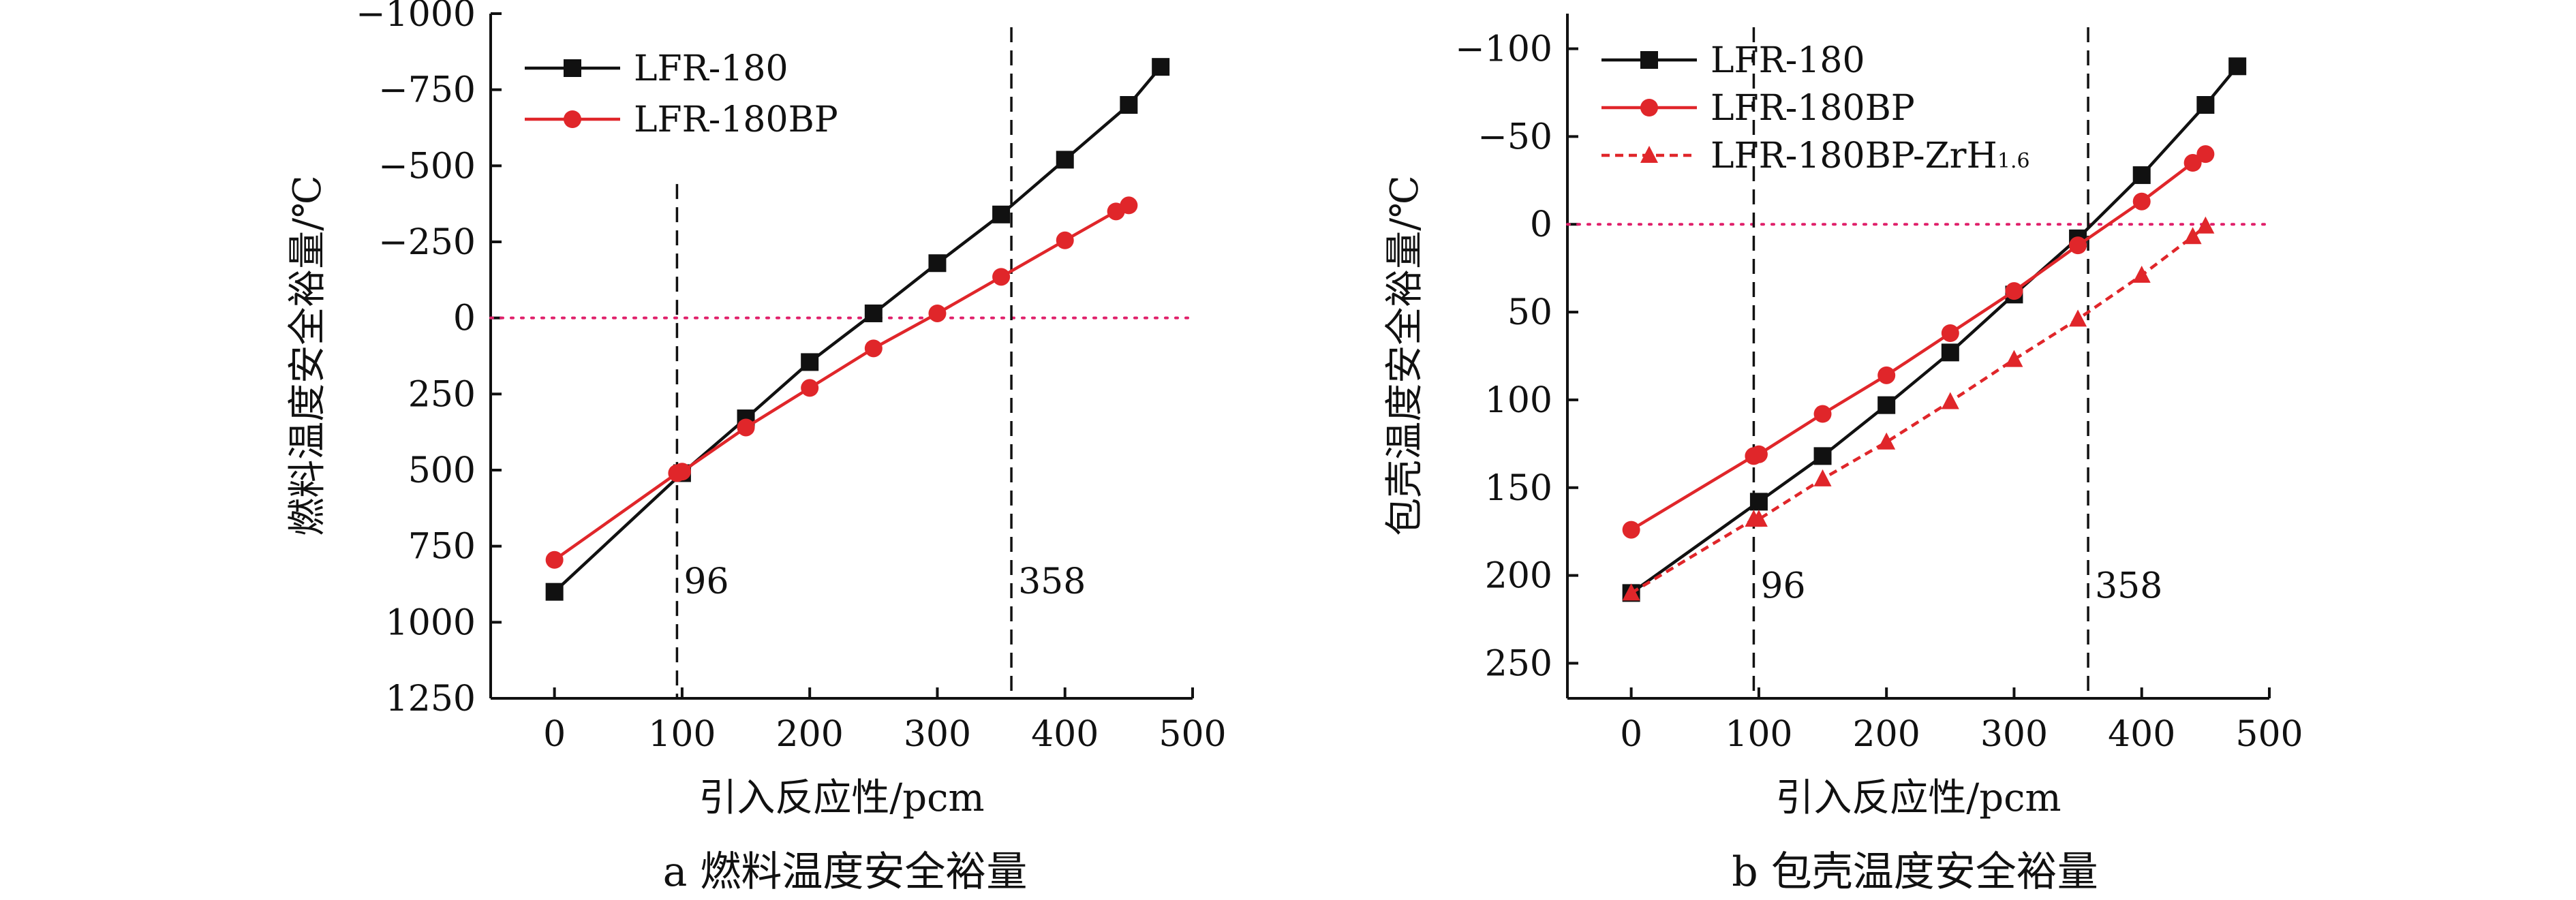 This screenshot has height=900, width=2576. What do you see at coordinates (427, 242) in the screenshot?
I see `y-tick-label: −250` at bounding box center [427, 242].